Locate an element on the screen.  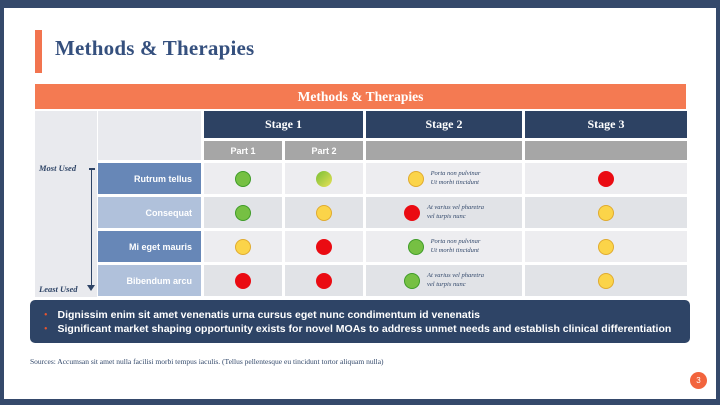
table-banner-title: Methods & Therapies is located at coordinates (360, 96).